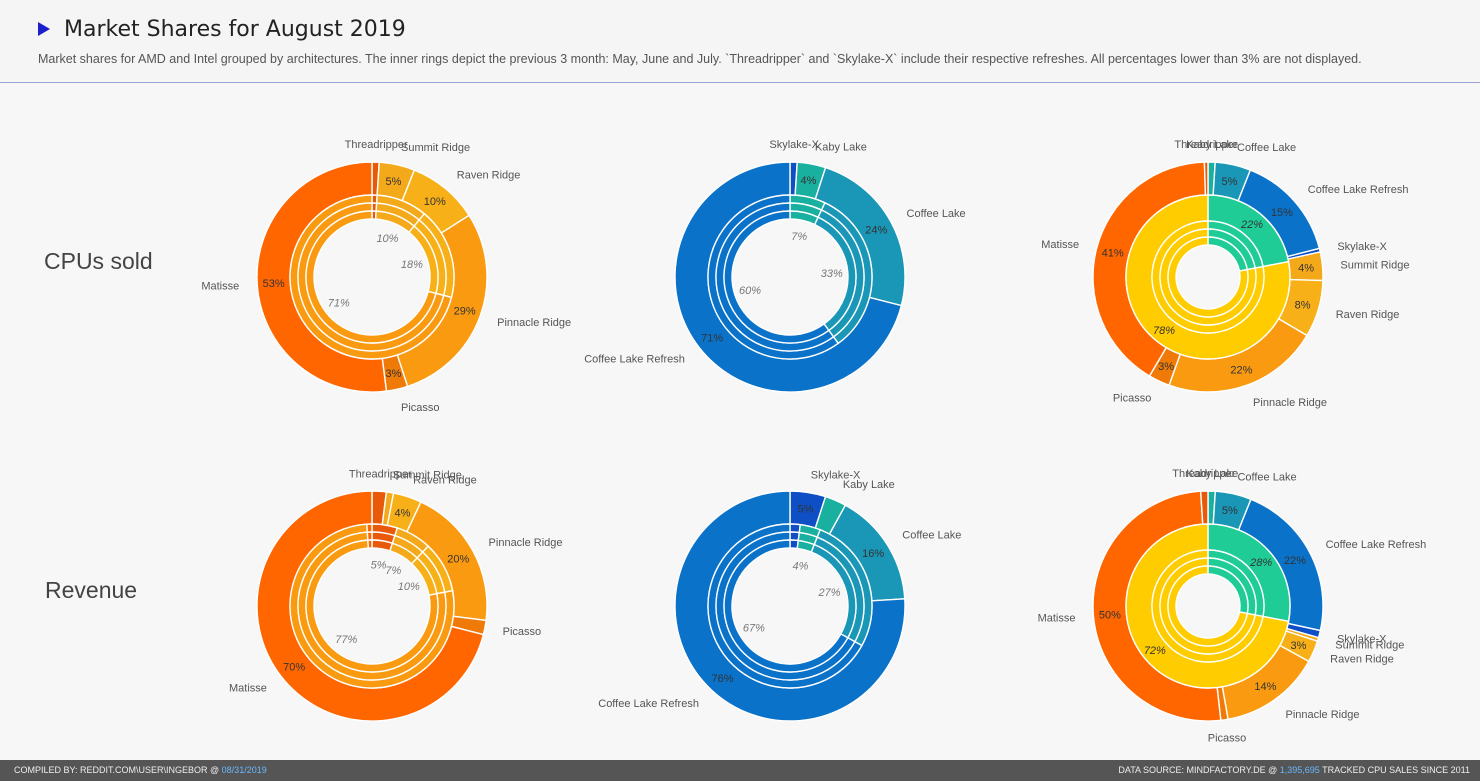 This screenshot has height=781, width=1480. I want to click on chart-3-august-label-5: 70%, so click(294, 667).